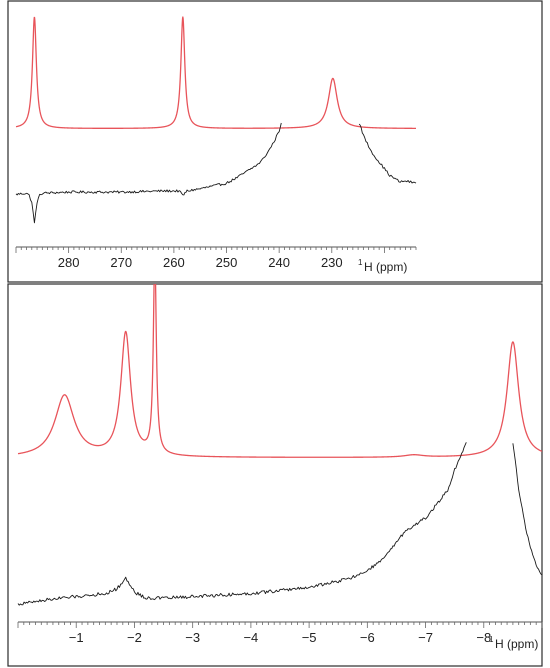 This screenshot has width=550, height=668. Describe the element at coordinates (216, 73) in the screenshot. I see `top-calculated-trace` at that location.